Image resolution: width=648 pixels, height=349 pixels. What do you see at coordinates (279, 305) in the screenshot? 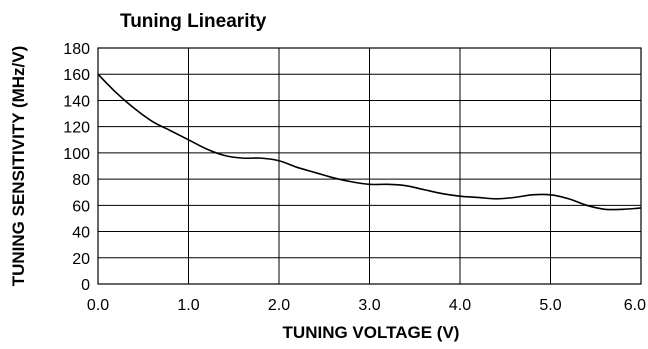
I see `x-tick-label: 2.0` at bounding box center [279, 305].